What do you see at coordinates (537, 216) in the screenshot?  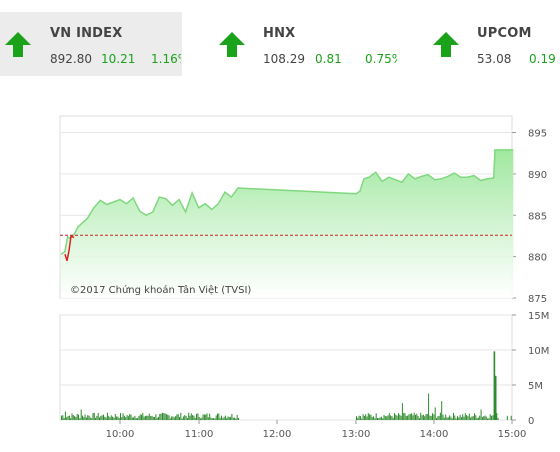 I see `price-y-tick-label: 885` at bounding box center [537, 216].